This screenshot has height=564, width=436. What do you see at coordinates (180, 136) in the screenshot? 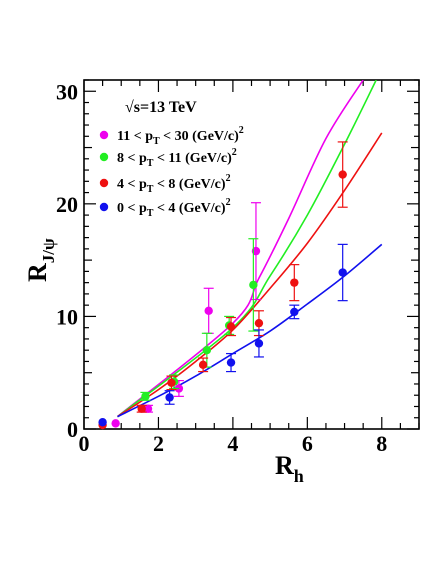
I see `legend-entry: 11 < pT < 30 (GeV/c)2` at bounding box center [180, 136].